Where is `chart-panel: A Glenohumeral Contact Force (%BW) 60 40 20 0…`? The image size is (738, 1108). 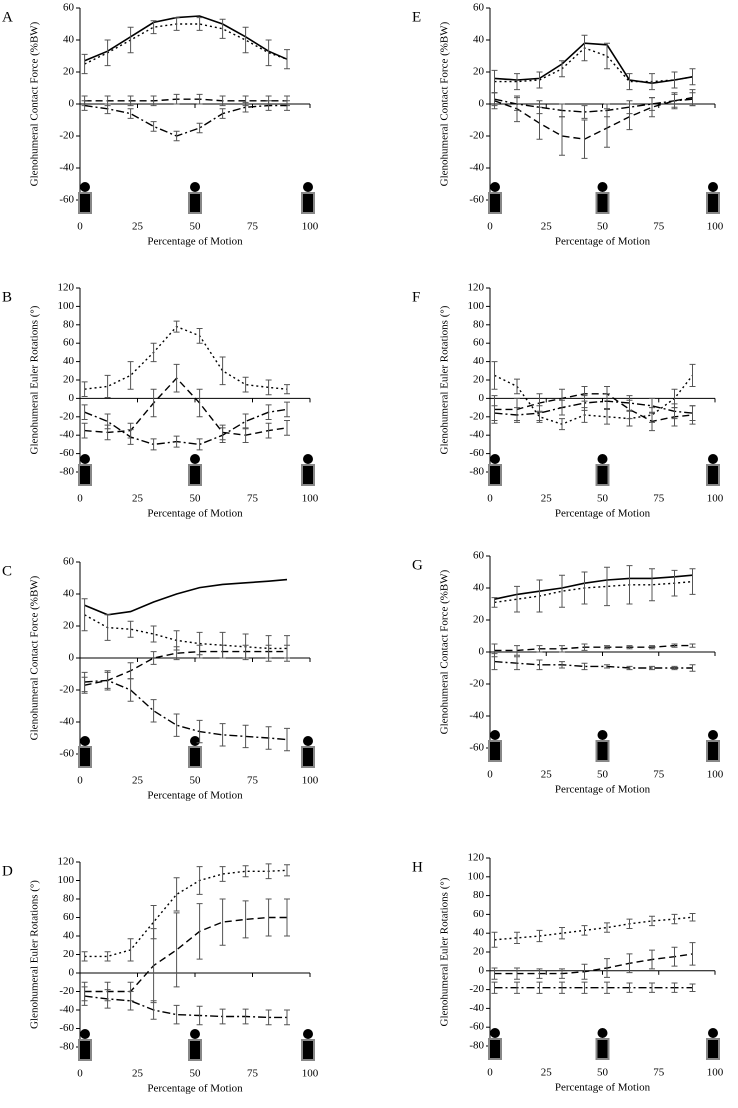
chart-panel: A Glenohumeral Contact Force (%BW) 60 40 20 0… is located at coordinates (160, 125).